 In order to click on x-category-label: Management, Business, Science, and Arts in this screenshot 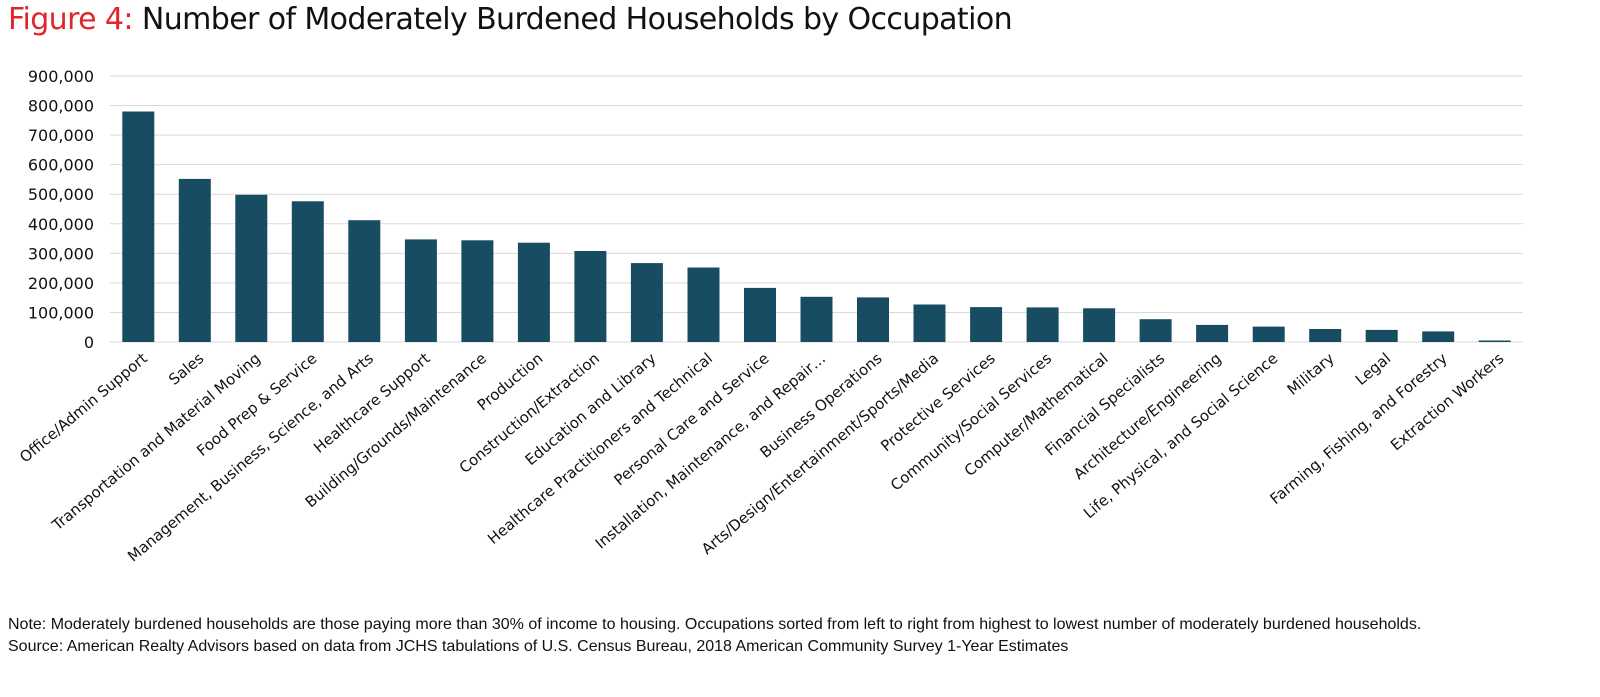, I will do `click(250, 457)`.